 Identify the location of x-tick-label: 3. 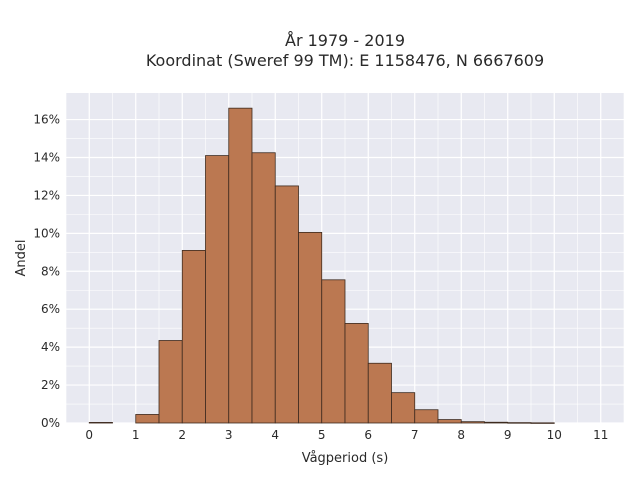
(229, 435).